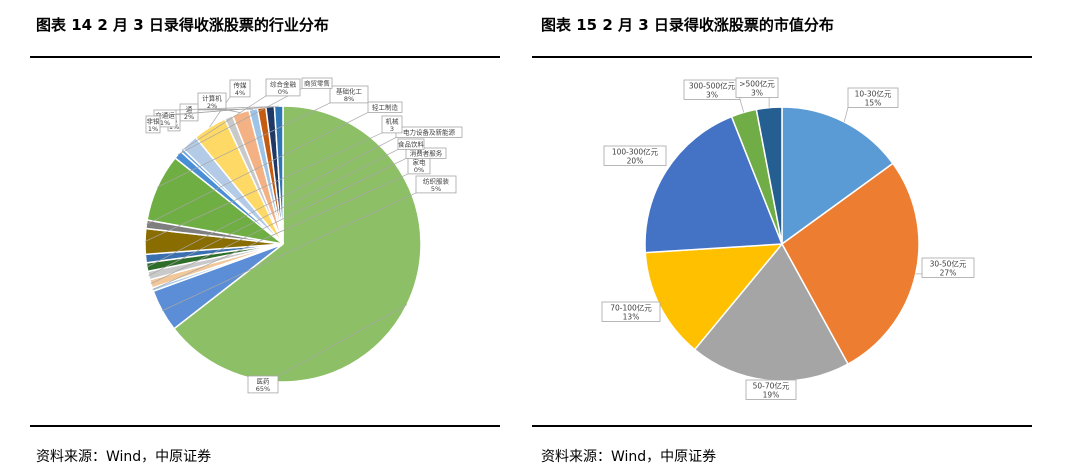 The image size is (1069, 475). I want to click on right-top-rule, so click(782, 57).